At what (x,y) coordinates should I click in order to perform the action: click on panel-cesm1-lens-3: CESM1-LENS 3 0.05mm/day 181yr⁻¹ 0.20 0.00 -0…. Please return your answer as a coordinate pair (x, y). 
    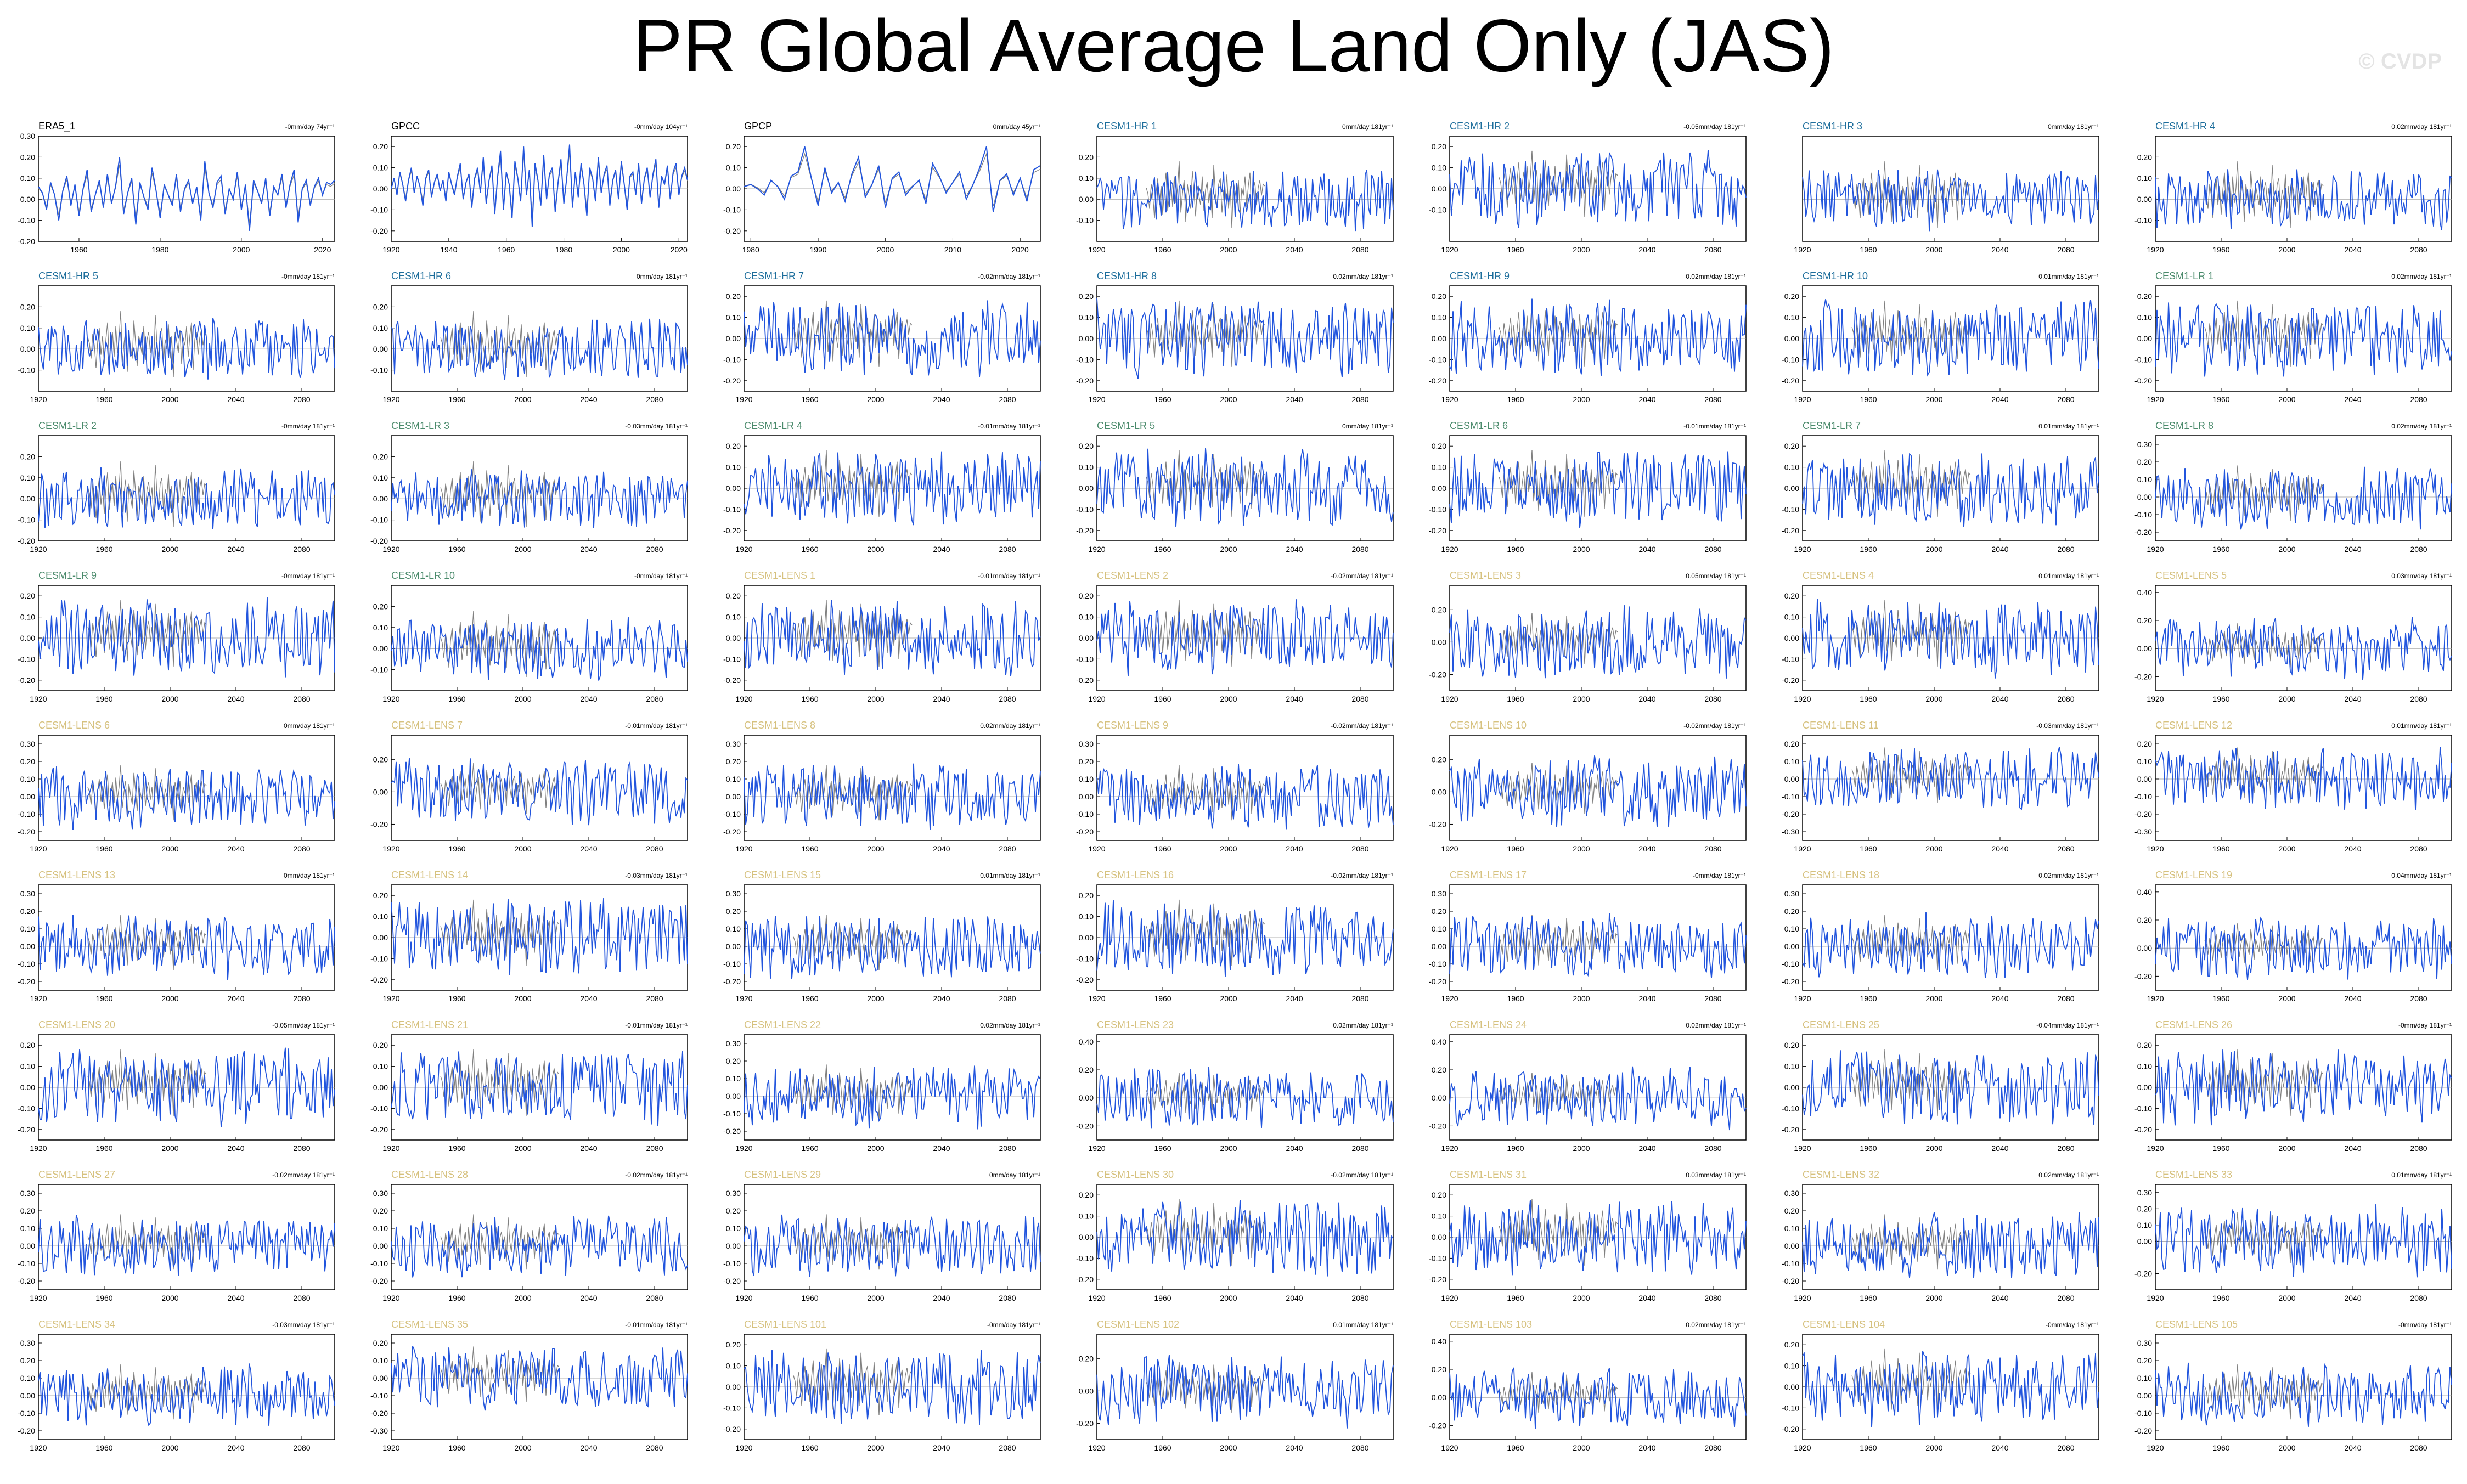
    Looking at the image, I should click on (1588, 639).